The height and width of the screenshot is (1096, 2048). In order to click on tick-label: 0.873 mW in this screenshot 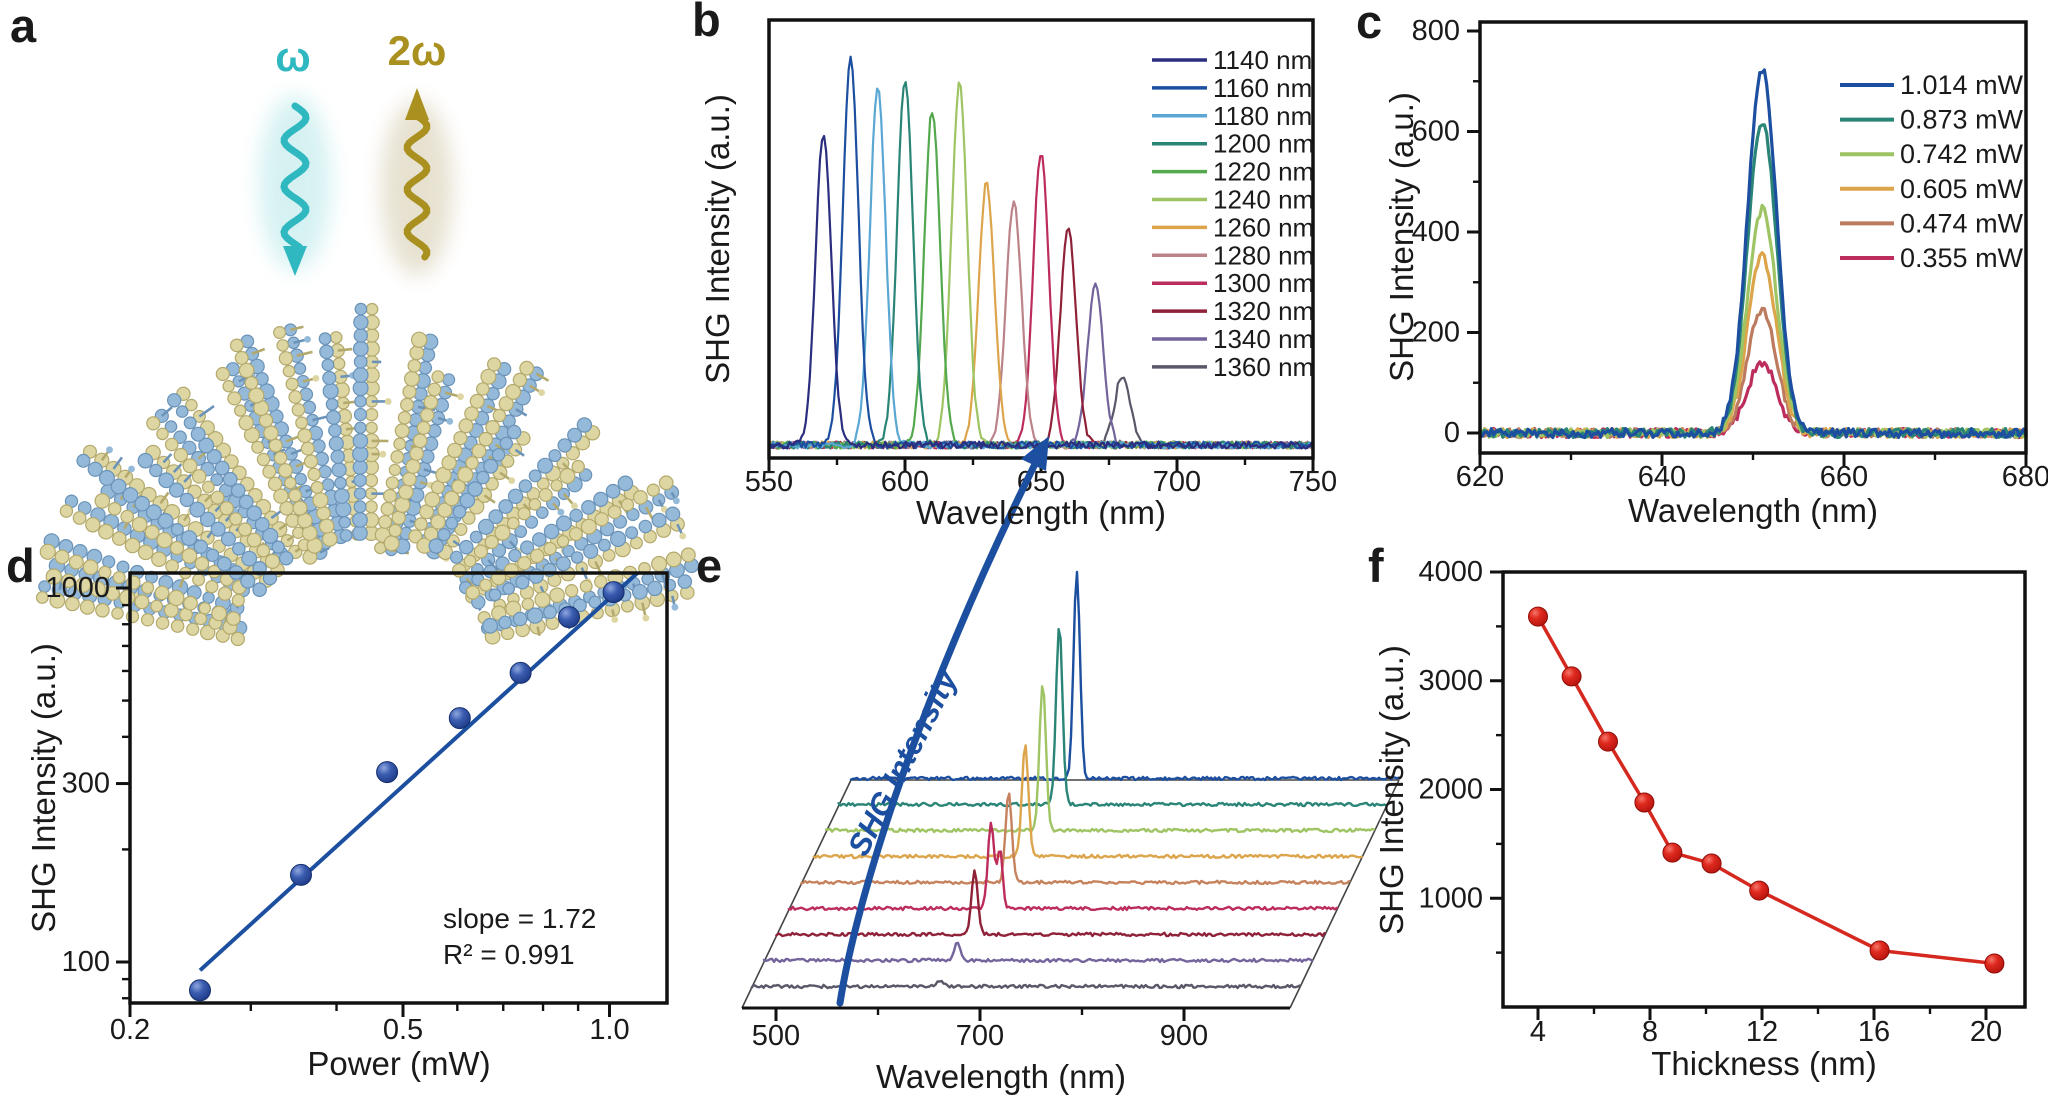, I will do `click(1962, 120)`.